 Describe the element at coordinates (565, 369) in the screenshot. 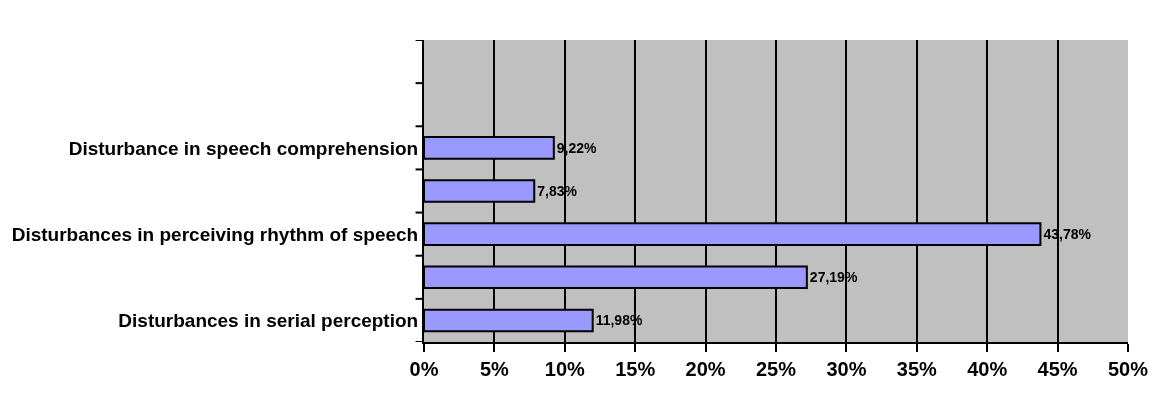

I see `x-tick-label: 10%` at that location.